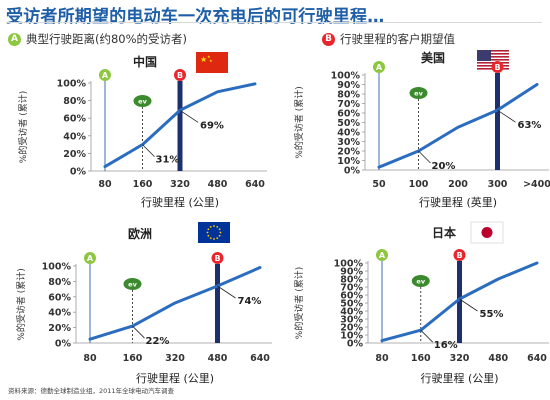 The height and width of the screenshot is (400, 550). I want to click on legend-b: B 行驶里程的客户期望值, so click(388, 39).